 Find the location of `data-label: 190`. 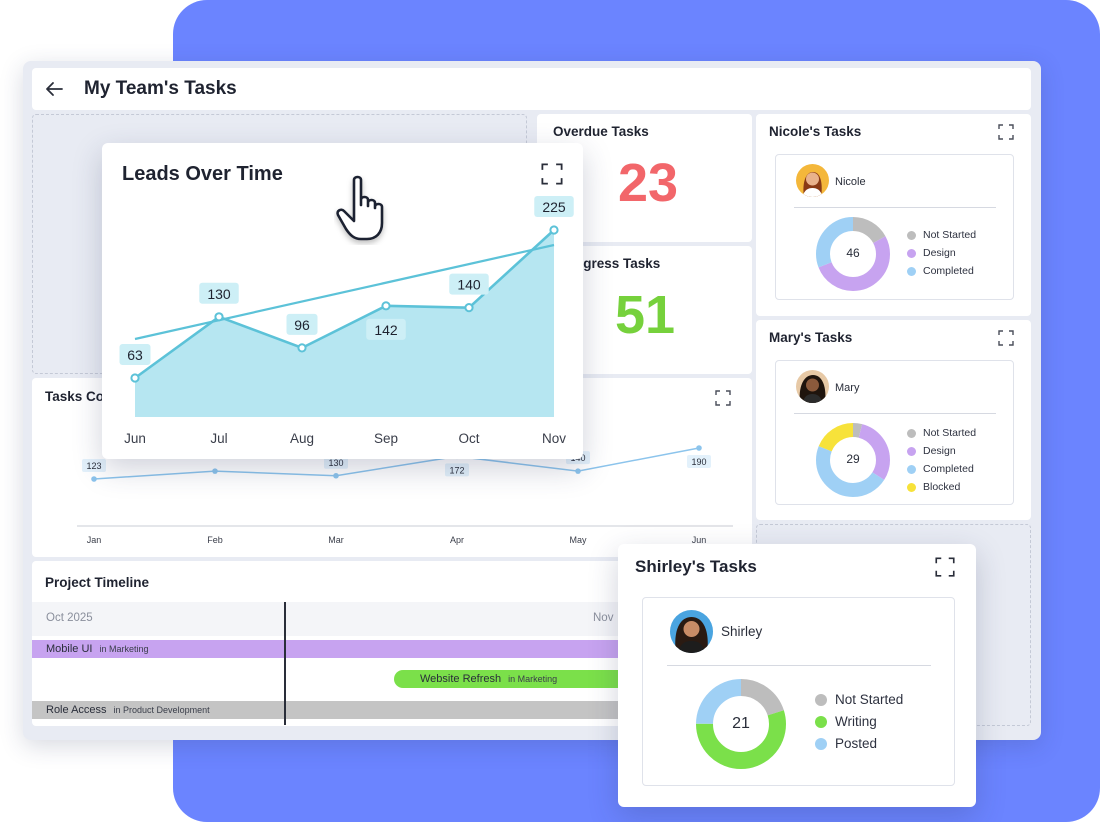

data-label: 190 is located at coordinates (698, 462).